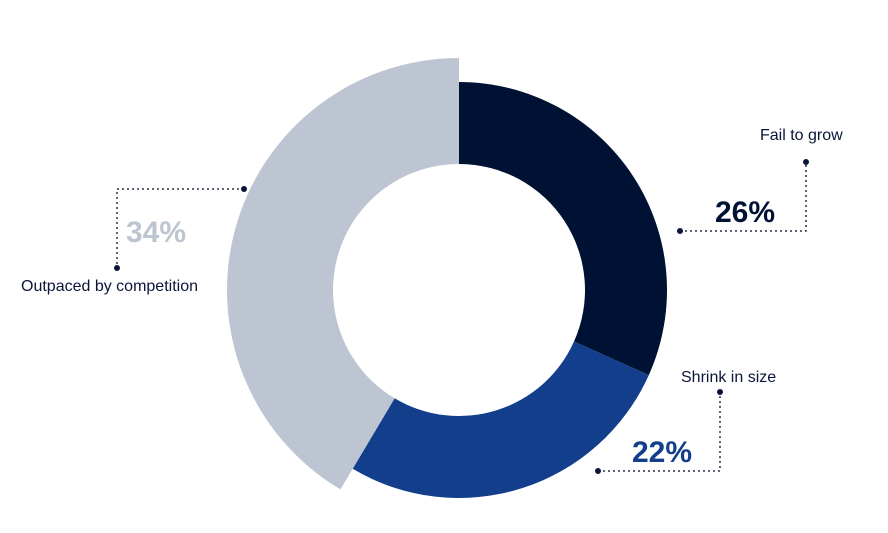  I want to click on slice-value-fail-to-grow: 26%, so click(745, 212).